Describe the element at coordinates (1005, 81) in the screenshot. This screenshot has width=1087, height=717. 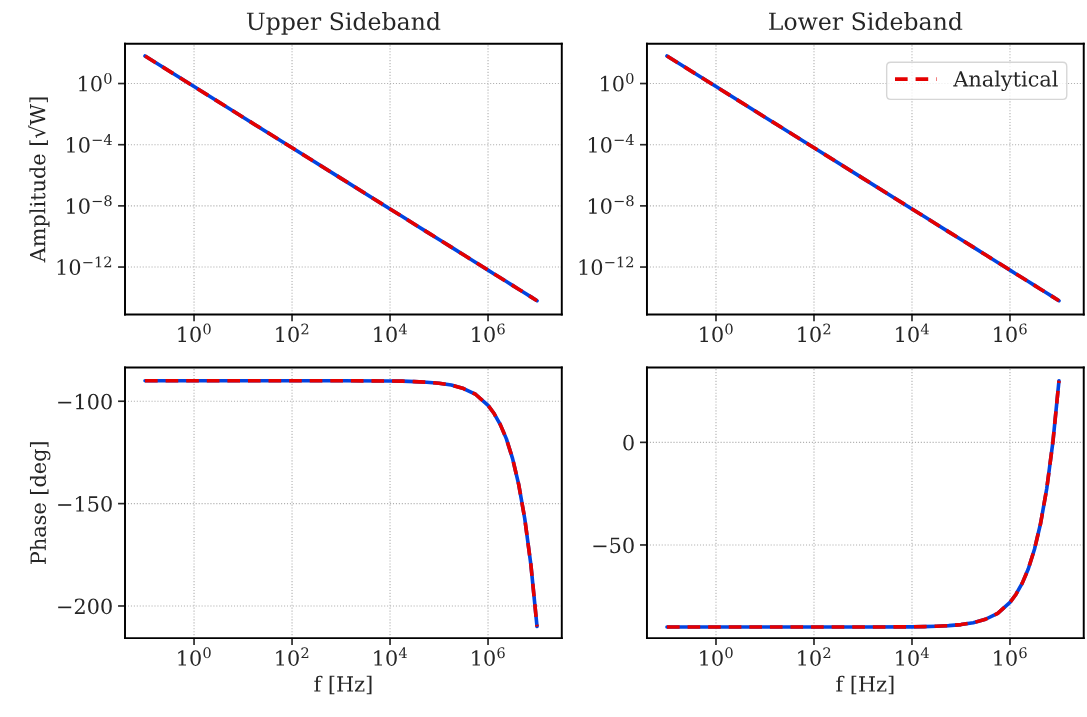
I see `legend-label: Analytical` at that location.